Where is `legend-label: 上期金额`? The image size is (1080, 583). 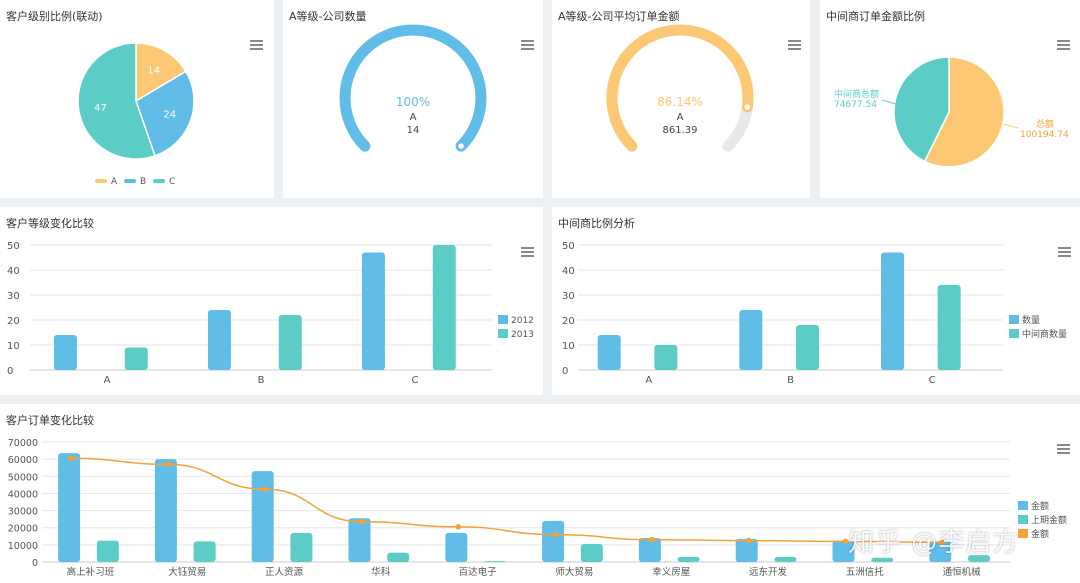 legend-label: 上期金额 is located at coordinates (1049, 520).